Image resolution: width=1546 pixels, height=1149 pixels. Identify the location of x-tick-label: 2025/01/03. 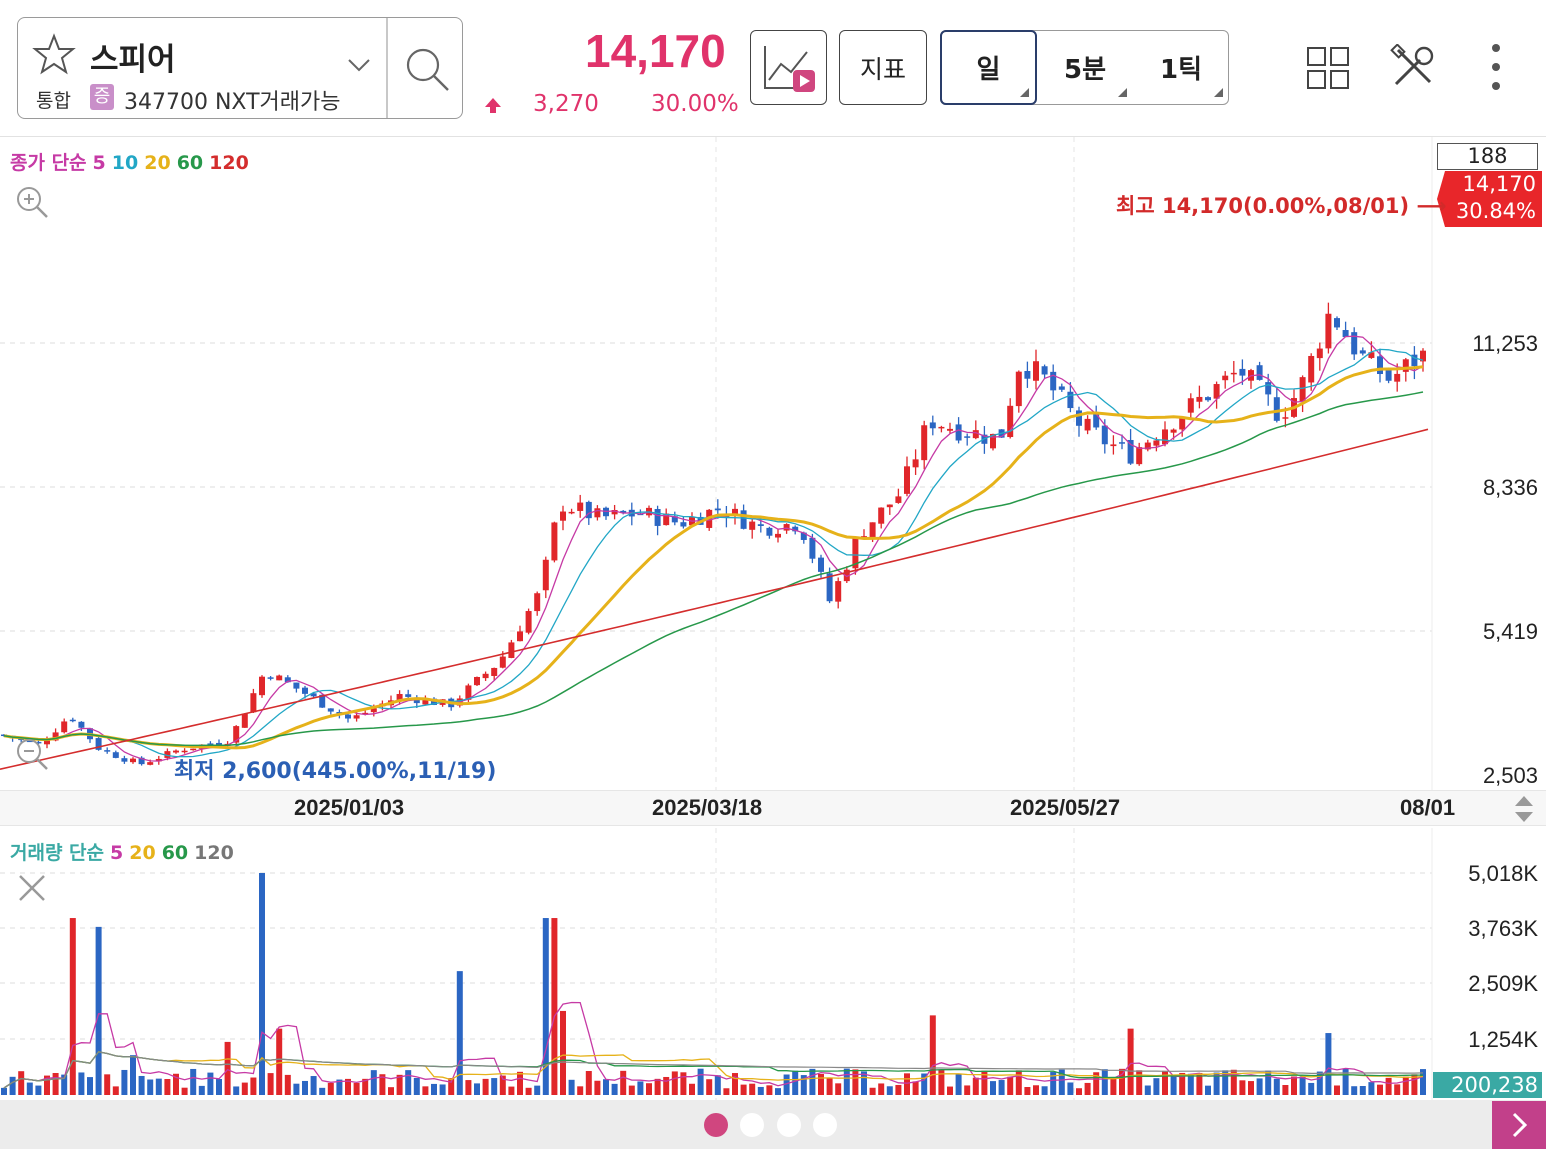
(349, 807).